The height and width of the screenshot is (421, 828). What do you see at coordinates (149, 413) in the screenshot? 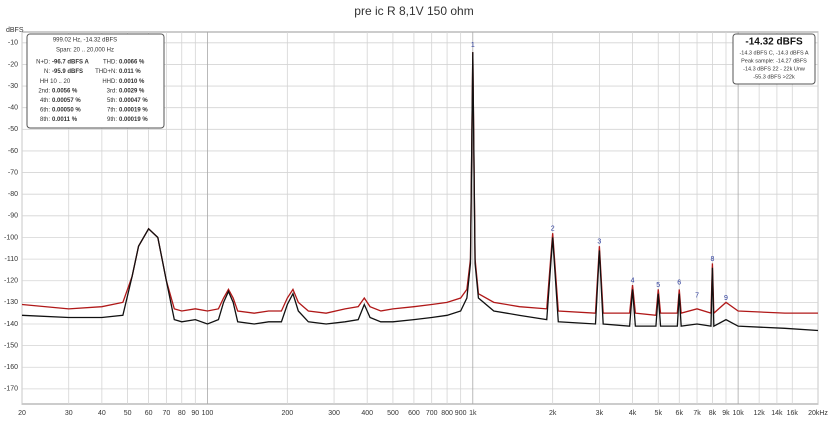
I see `x-tick-label: 60` at bounding box center [149, 413].